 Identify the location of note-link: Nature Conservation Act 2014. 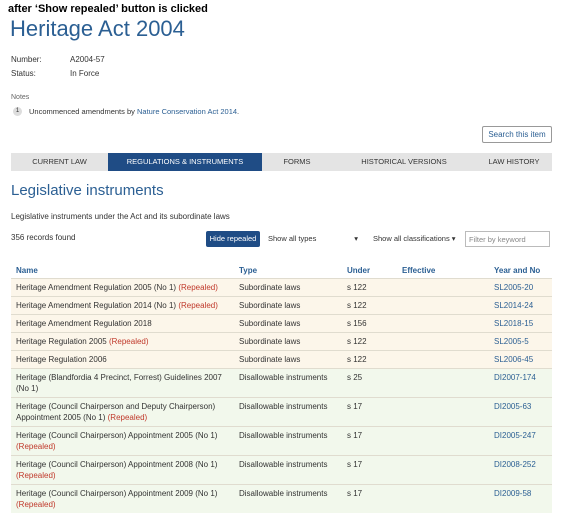
(187, 111).